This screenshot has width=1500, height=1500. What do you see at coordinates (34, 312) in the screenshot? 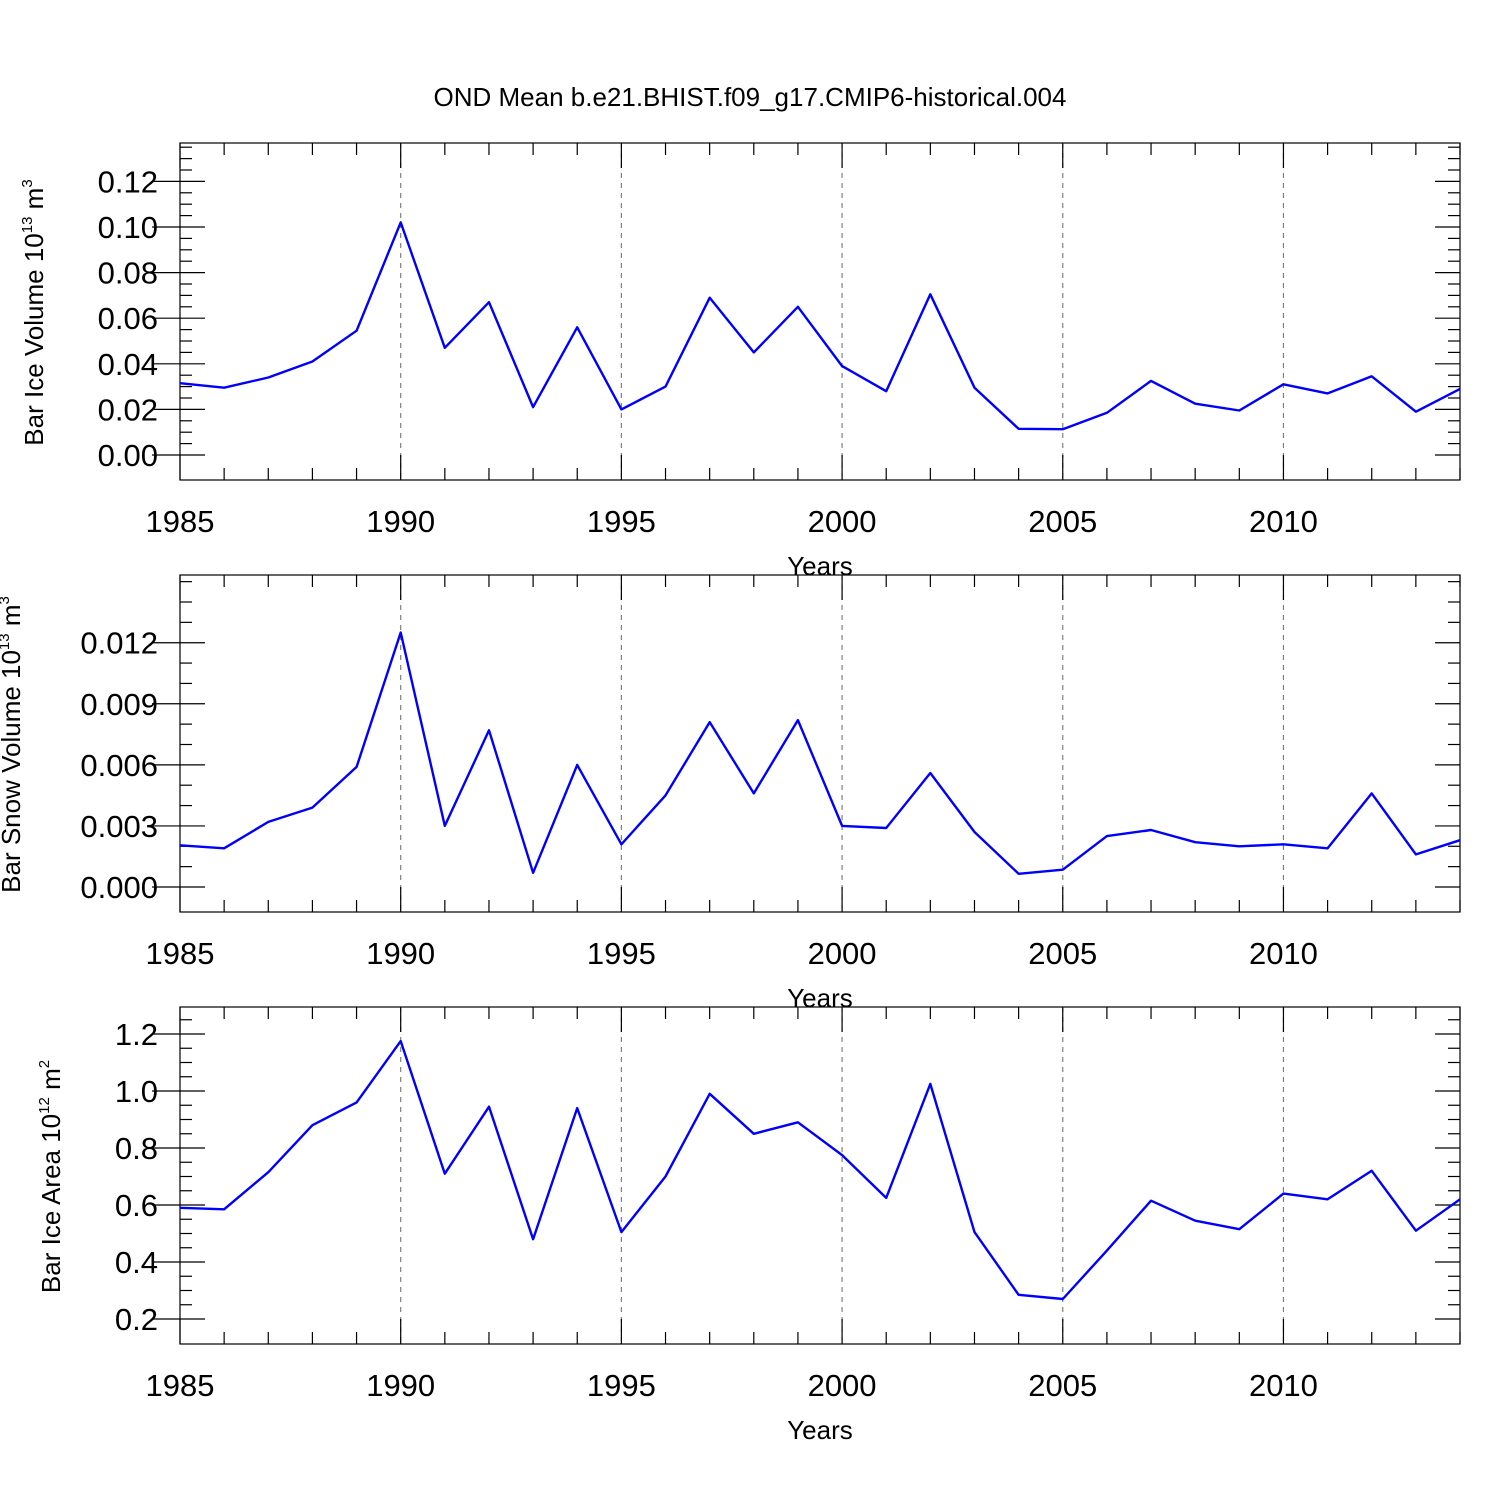
I see `y-axis-title: Bar Ice Volume 1013 m3` at bounding box center [34, 312].